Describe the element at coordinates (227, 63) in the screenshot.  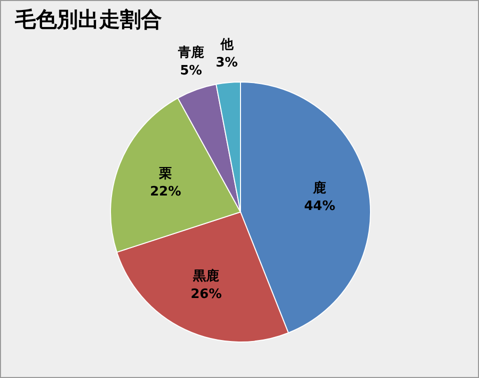
I see `data-label: 3%` at that location.